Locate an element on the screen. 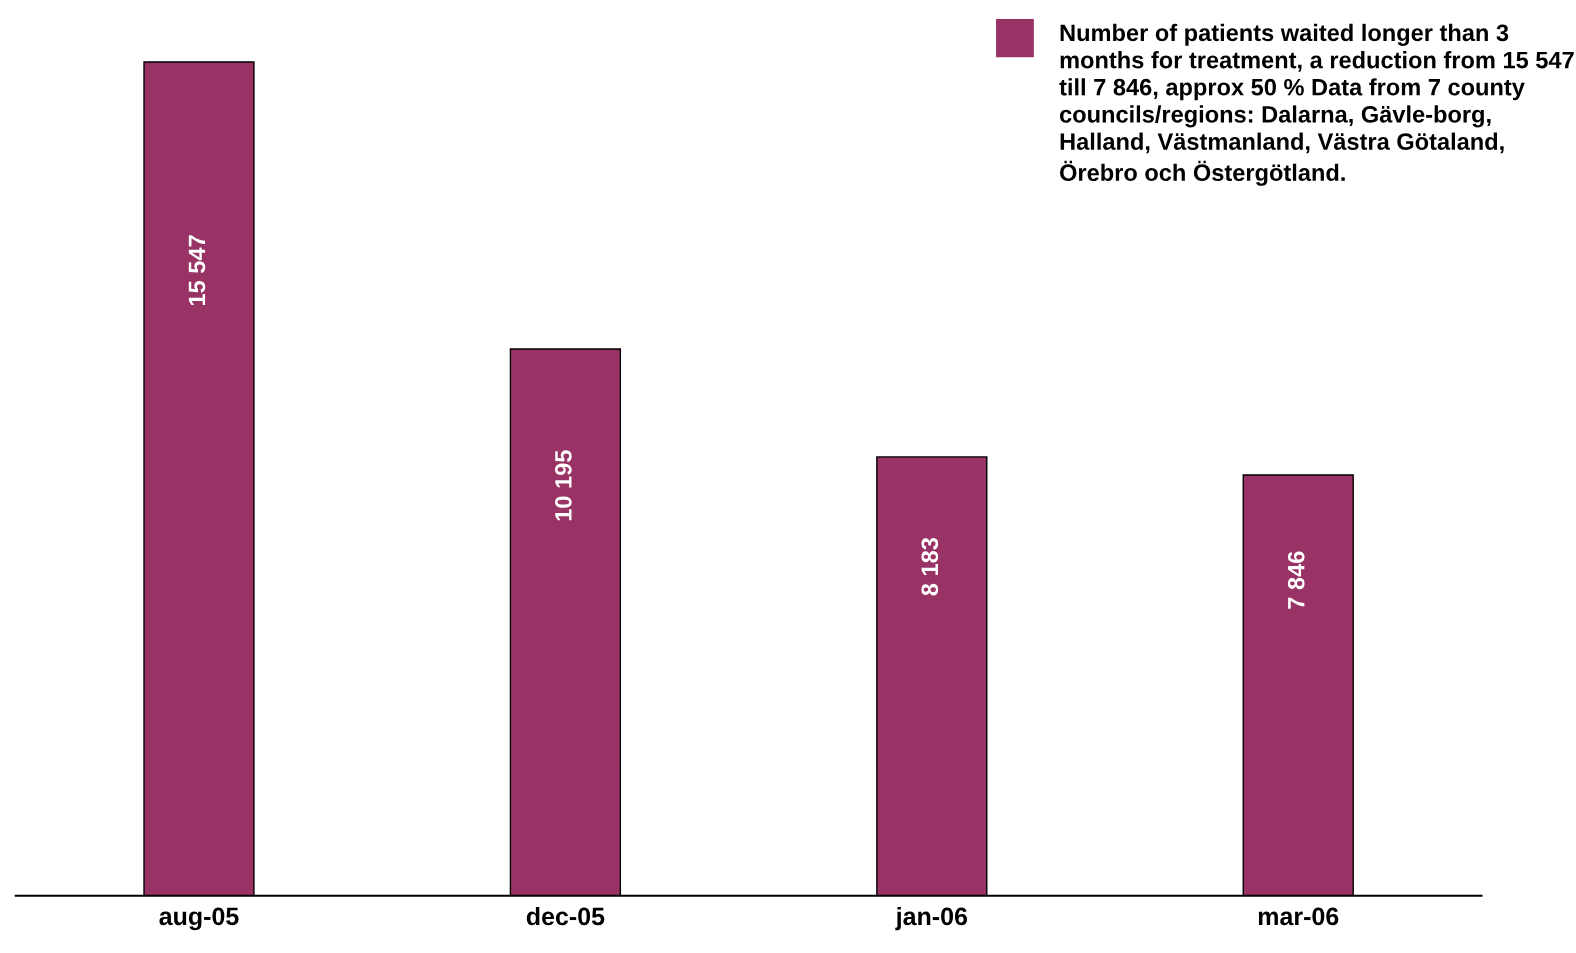  x-tick-label: mar-06 is located at coordinates (1298, 916).